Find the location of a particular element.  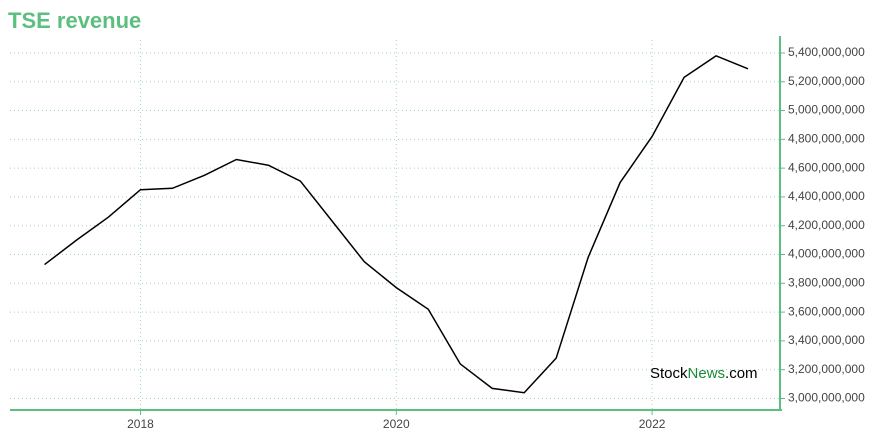

x-tick-label: 2022 is located at coordinates (652, 424).